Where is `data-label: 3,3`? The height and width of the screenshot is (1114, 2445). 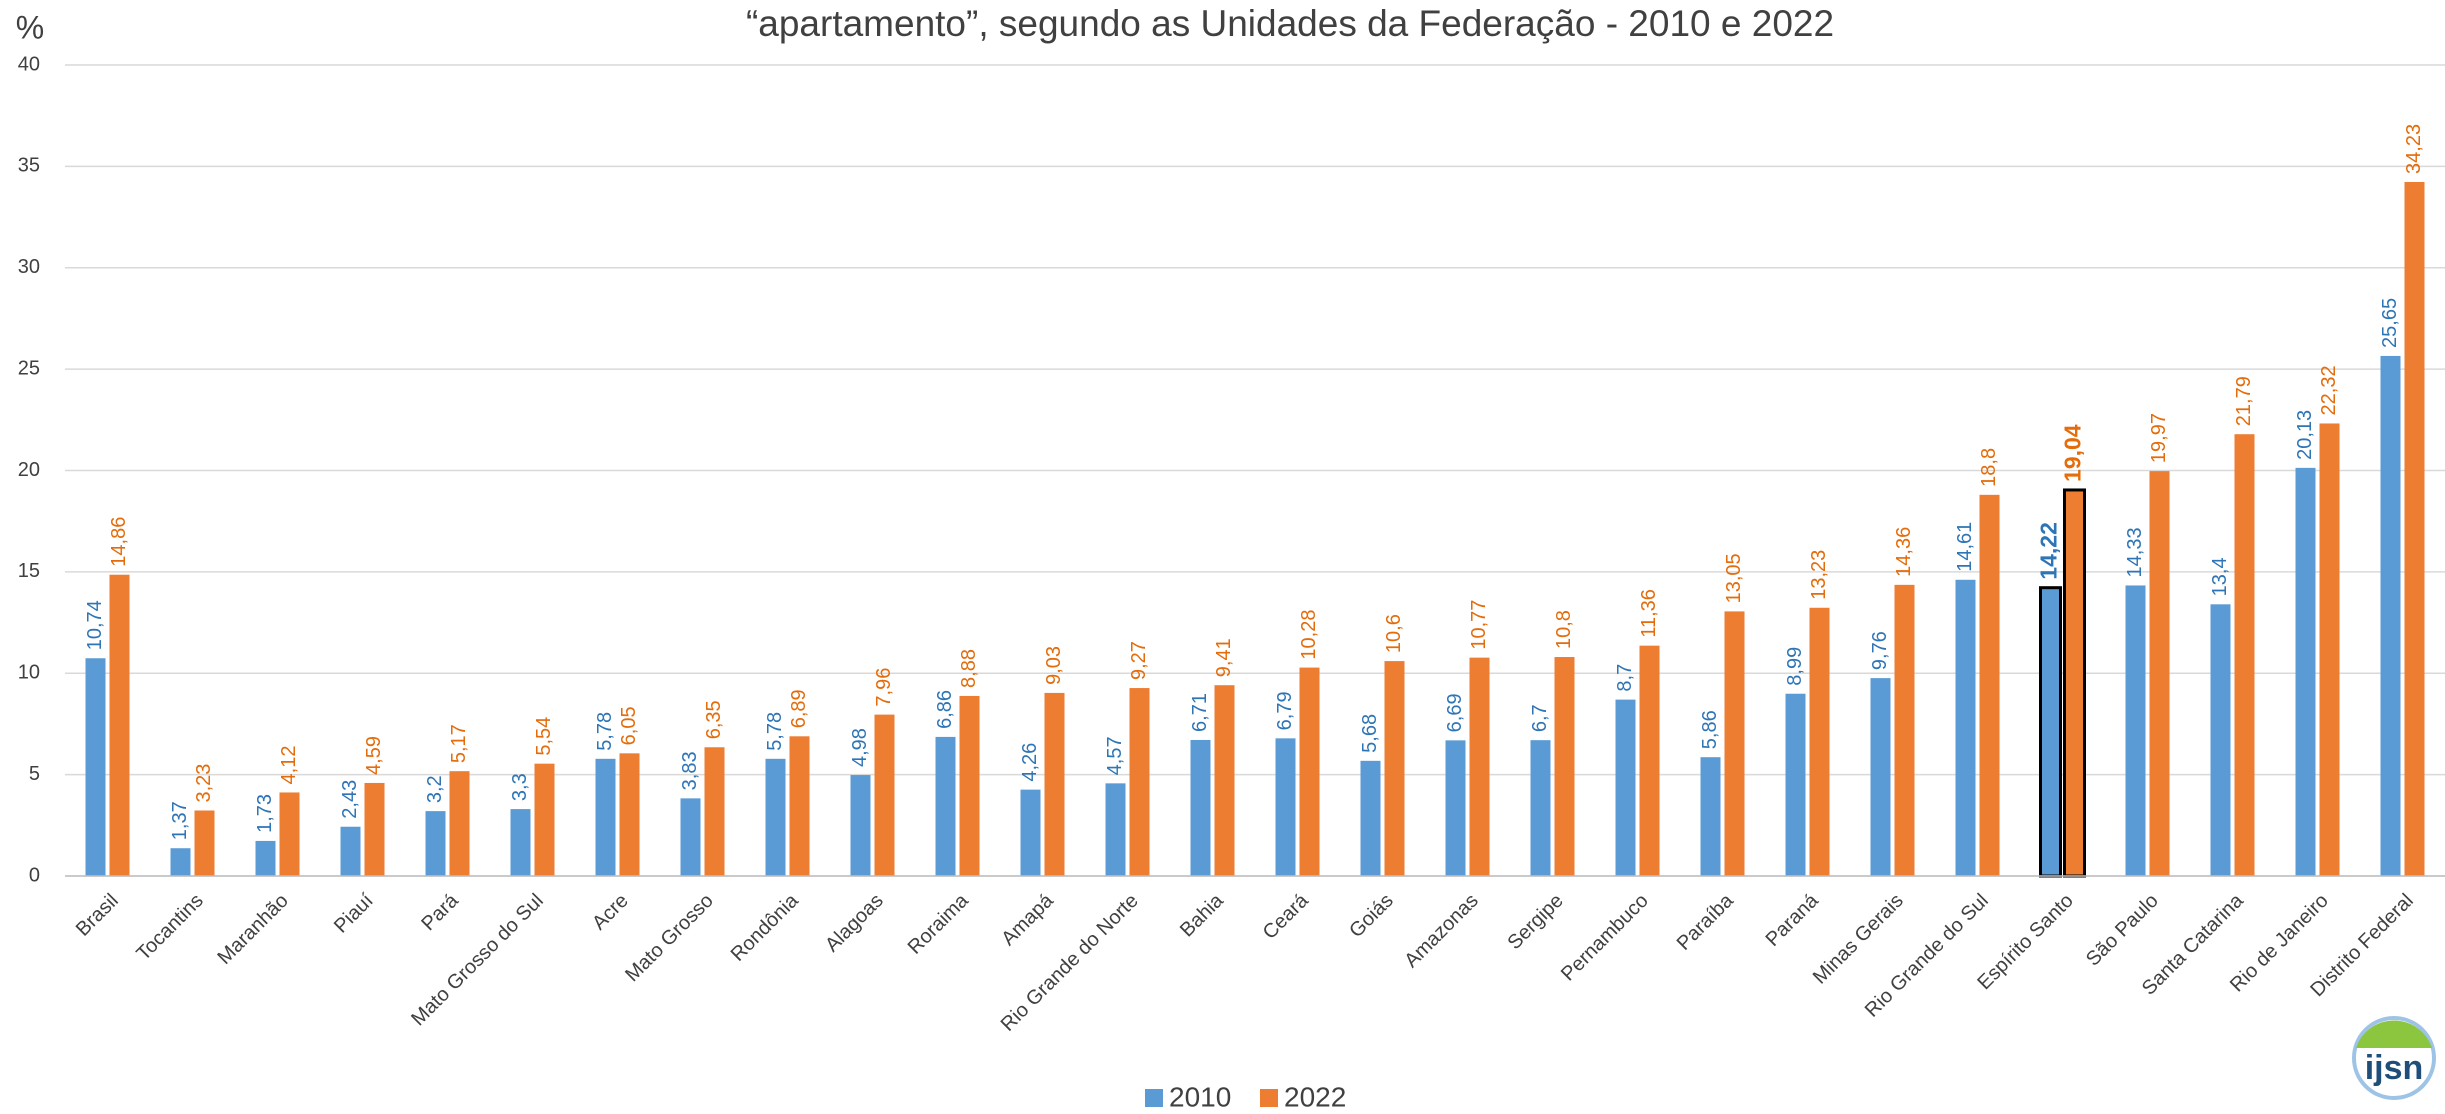
data-label: 3,3 is located at coordinates (520, 787).